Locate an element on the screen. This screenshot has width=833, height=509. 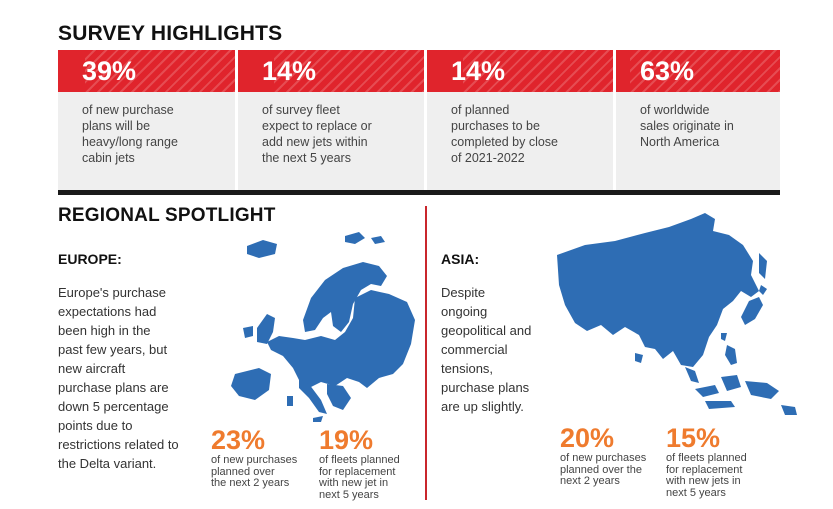
caption-line: next 2 years is located at coordinates (590, 481).